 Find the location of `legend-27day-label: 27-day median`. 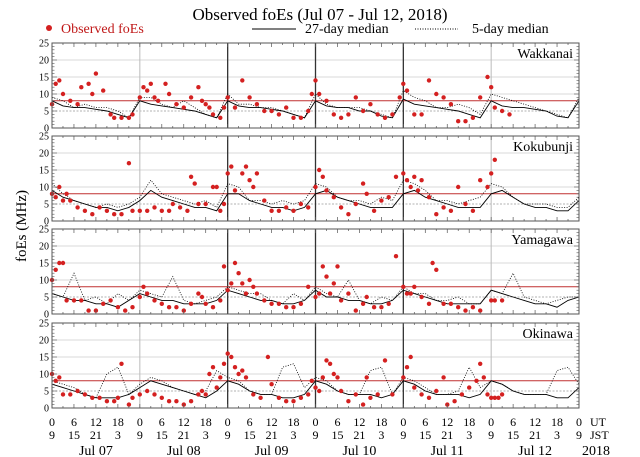

legend-27day-label: 27-day median is located at coordinates (347, 29).